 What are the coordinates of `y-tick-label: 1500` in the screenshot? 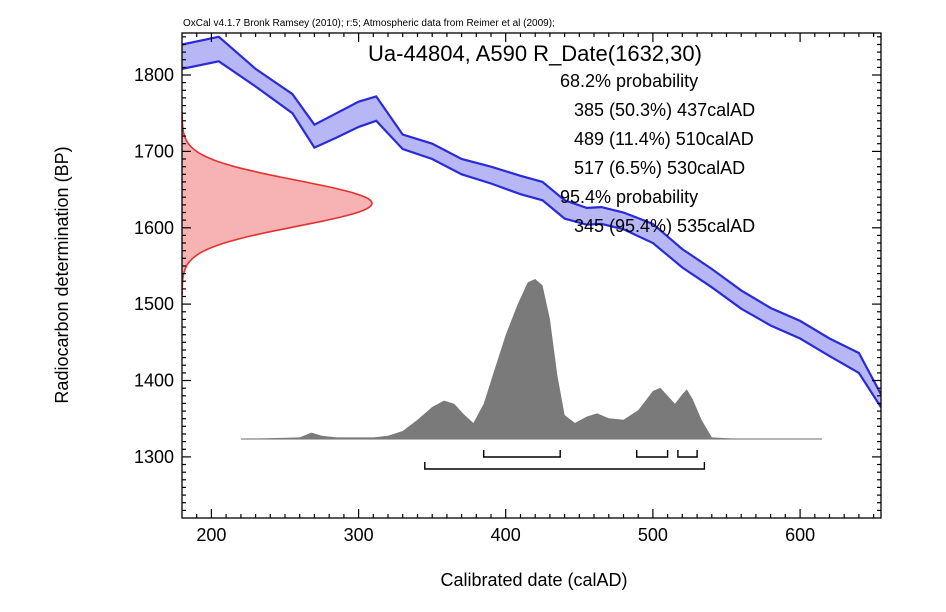 It's located at (154, 304).